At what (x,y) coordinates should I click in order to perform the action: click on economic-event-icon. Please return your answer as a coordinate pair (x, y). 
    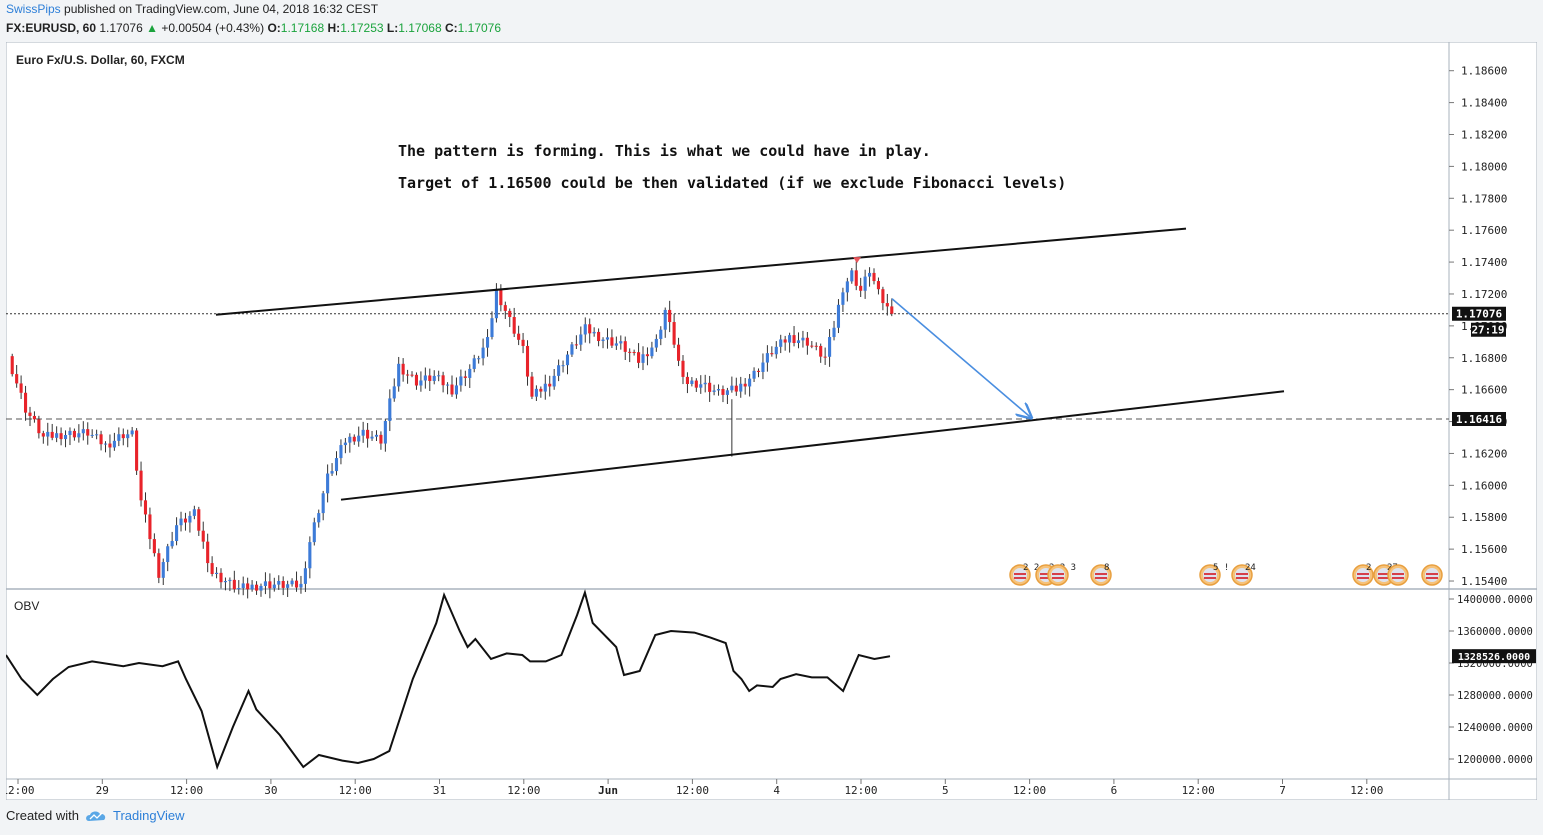
    Looking at the image, I should click on (1398, 575).